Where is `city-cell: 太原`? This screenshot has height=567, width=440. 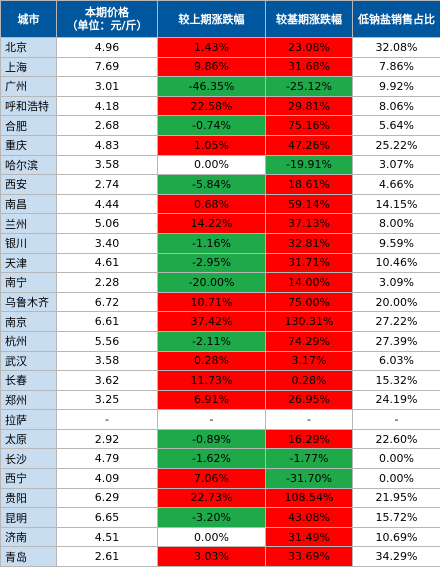 city-cell: 太原 is located at coordinates (29, 439).